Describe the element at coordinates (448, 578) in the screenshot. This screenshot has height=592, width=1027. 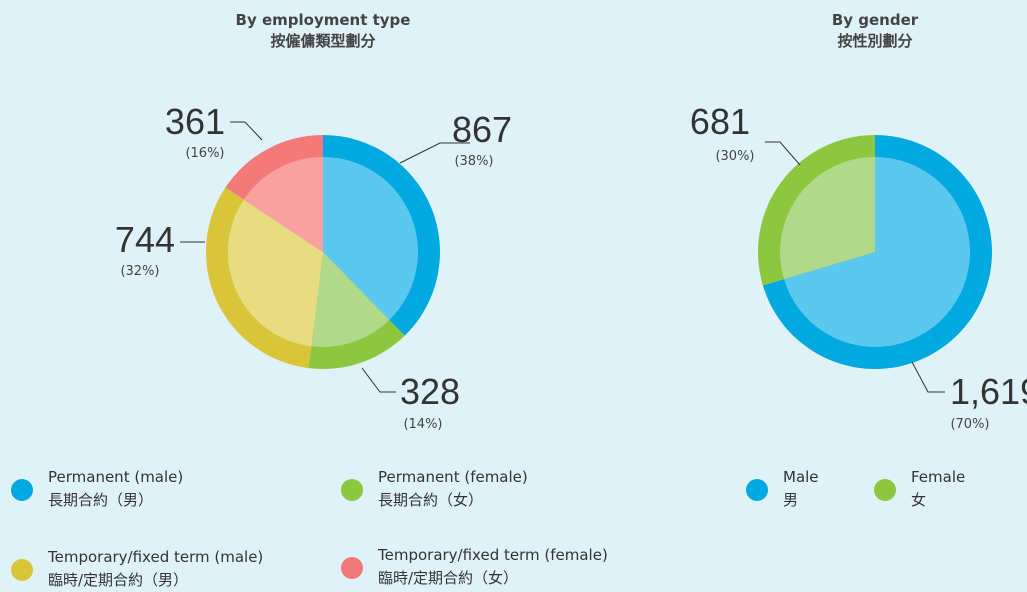
I see `legend-label-zh: 臨時/定期合約（女）` at that location.